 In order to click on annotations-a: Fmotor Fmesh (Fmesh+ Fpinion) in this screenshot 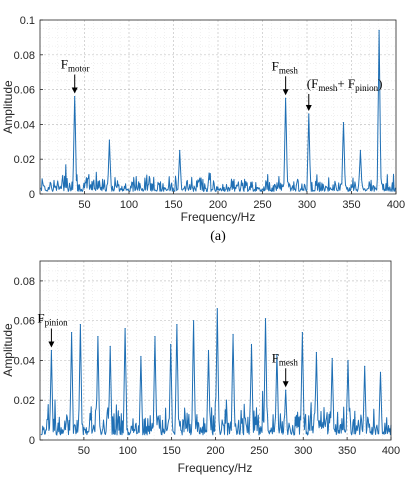, I will do `click(222, 84)`.